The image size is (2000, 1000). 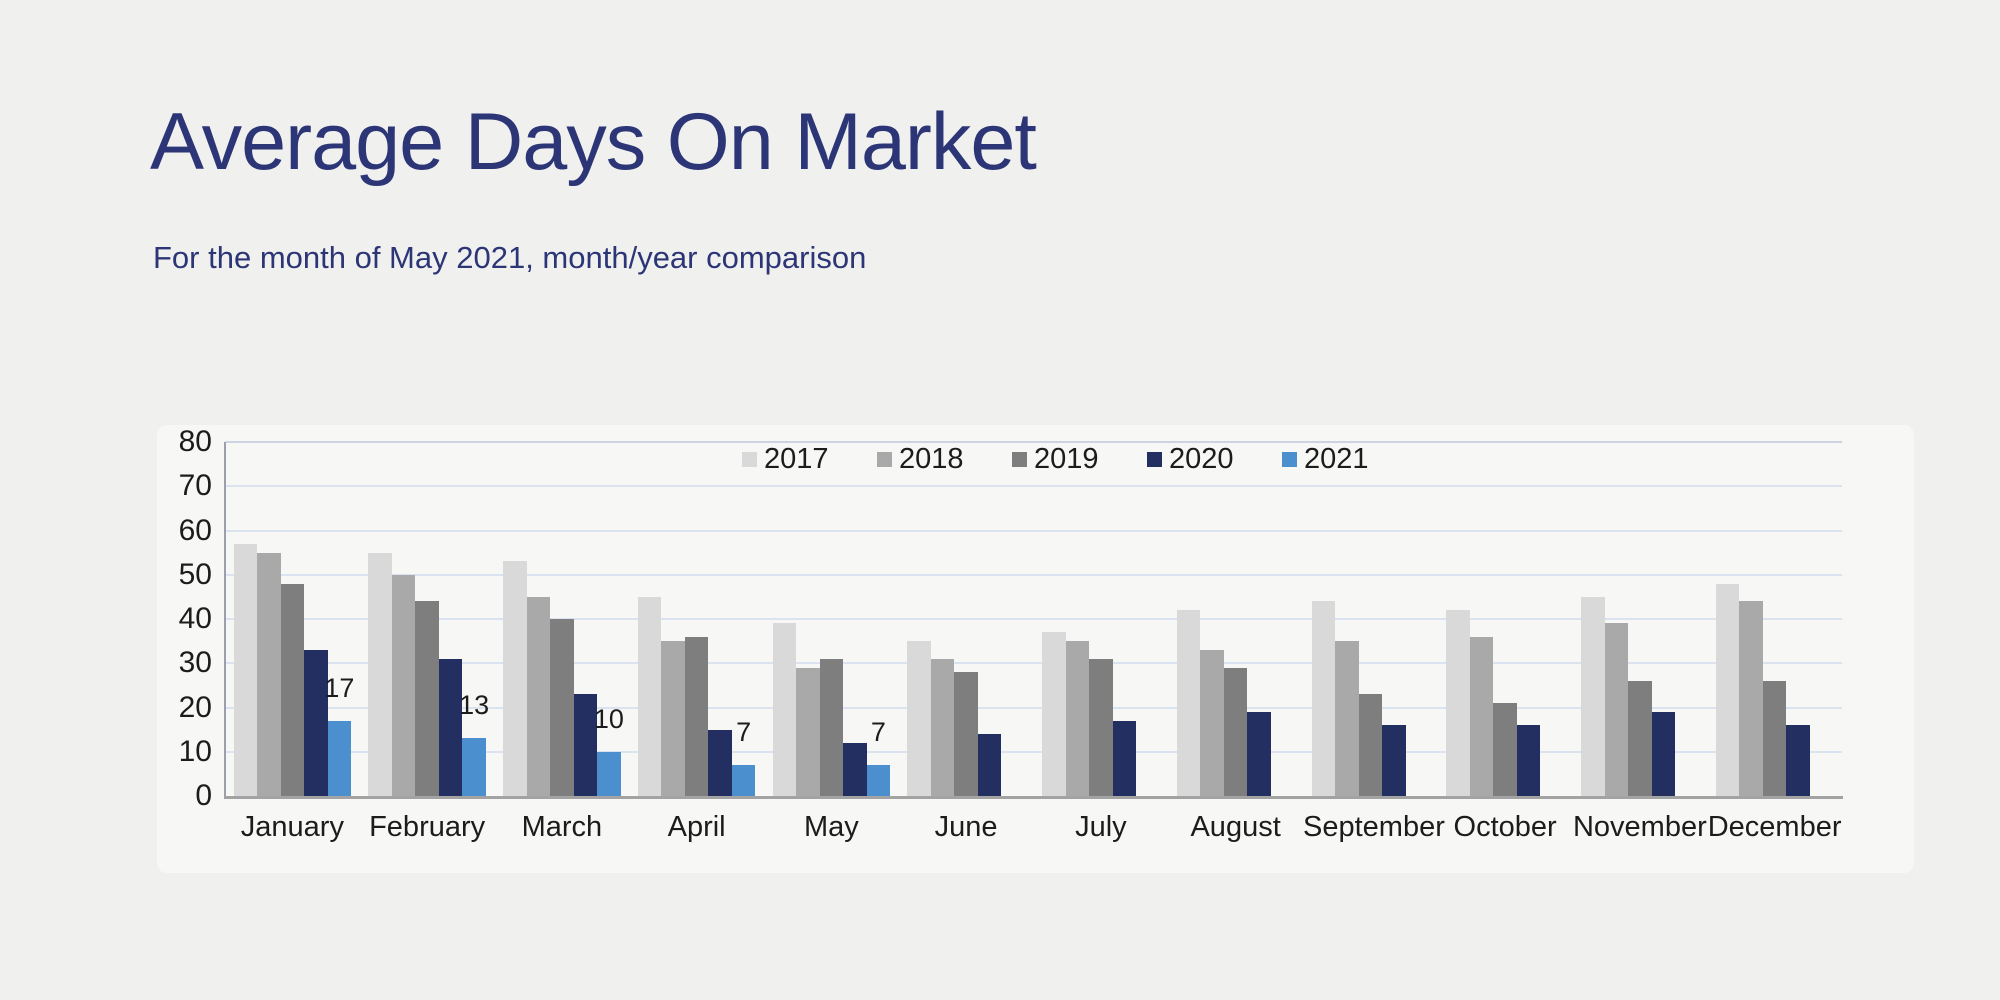 I want to click on bar-data-label: 13, so click(x=474, y=705).